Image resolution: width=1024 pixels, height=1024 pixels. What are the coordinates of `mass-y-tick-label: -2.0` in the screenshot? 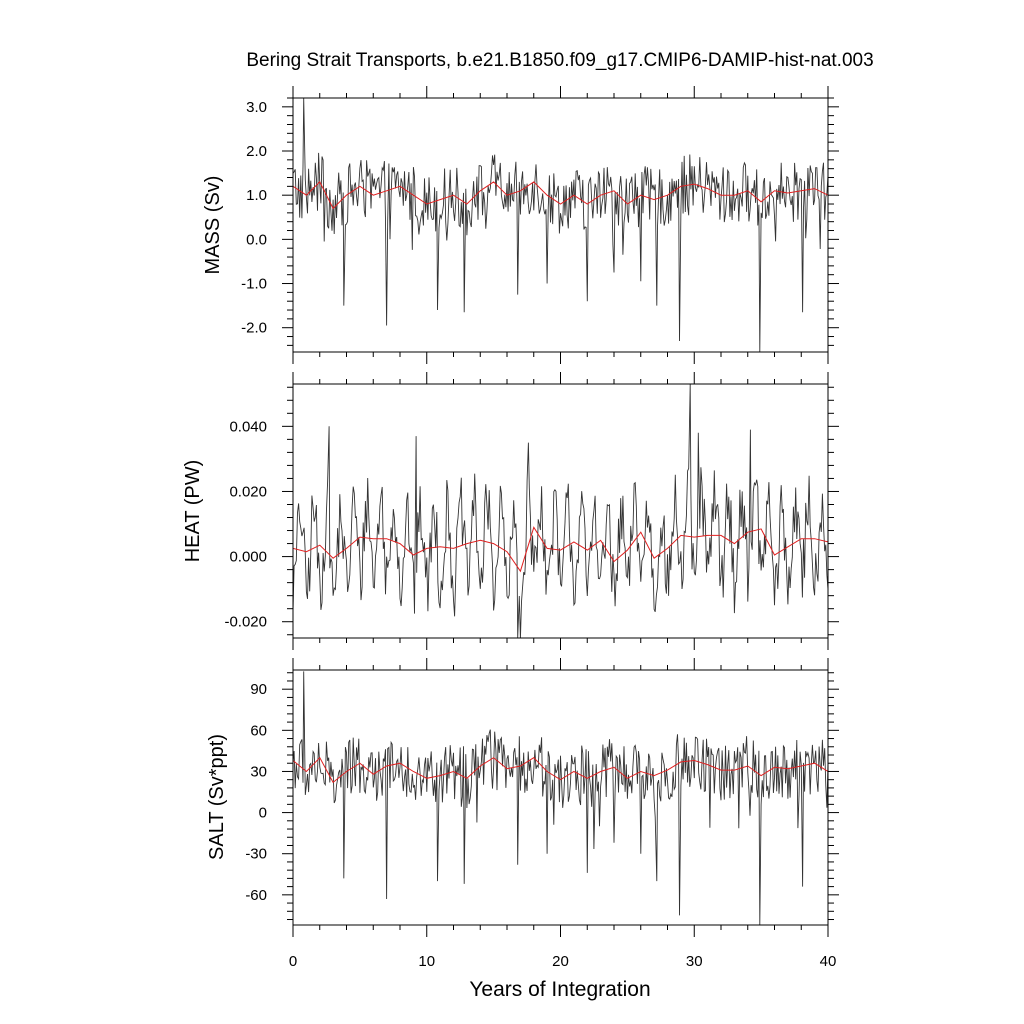 It's located at (254, 328).